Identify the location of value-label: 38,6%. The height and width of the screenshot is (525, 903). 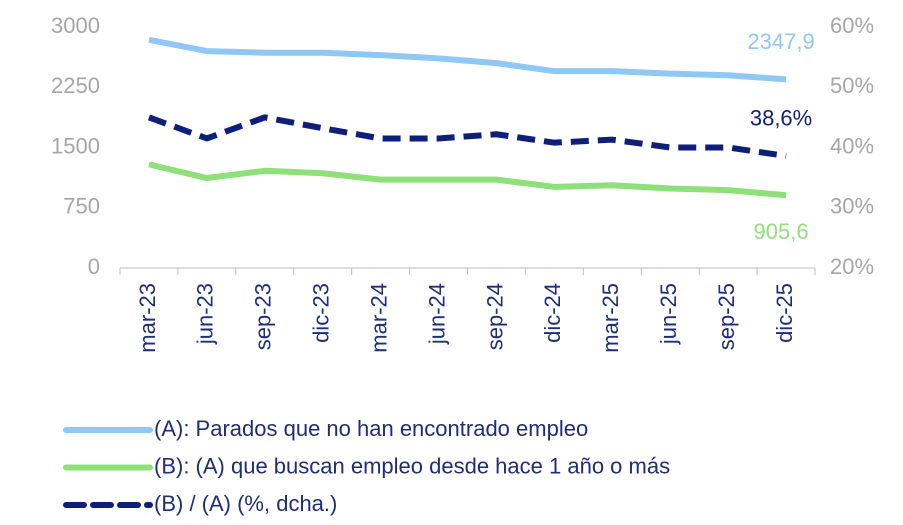
(781, 118).